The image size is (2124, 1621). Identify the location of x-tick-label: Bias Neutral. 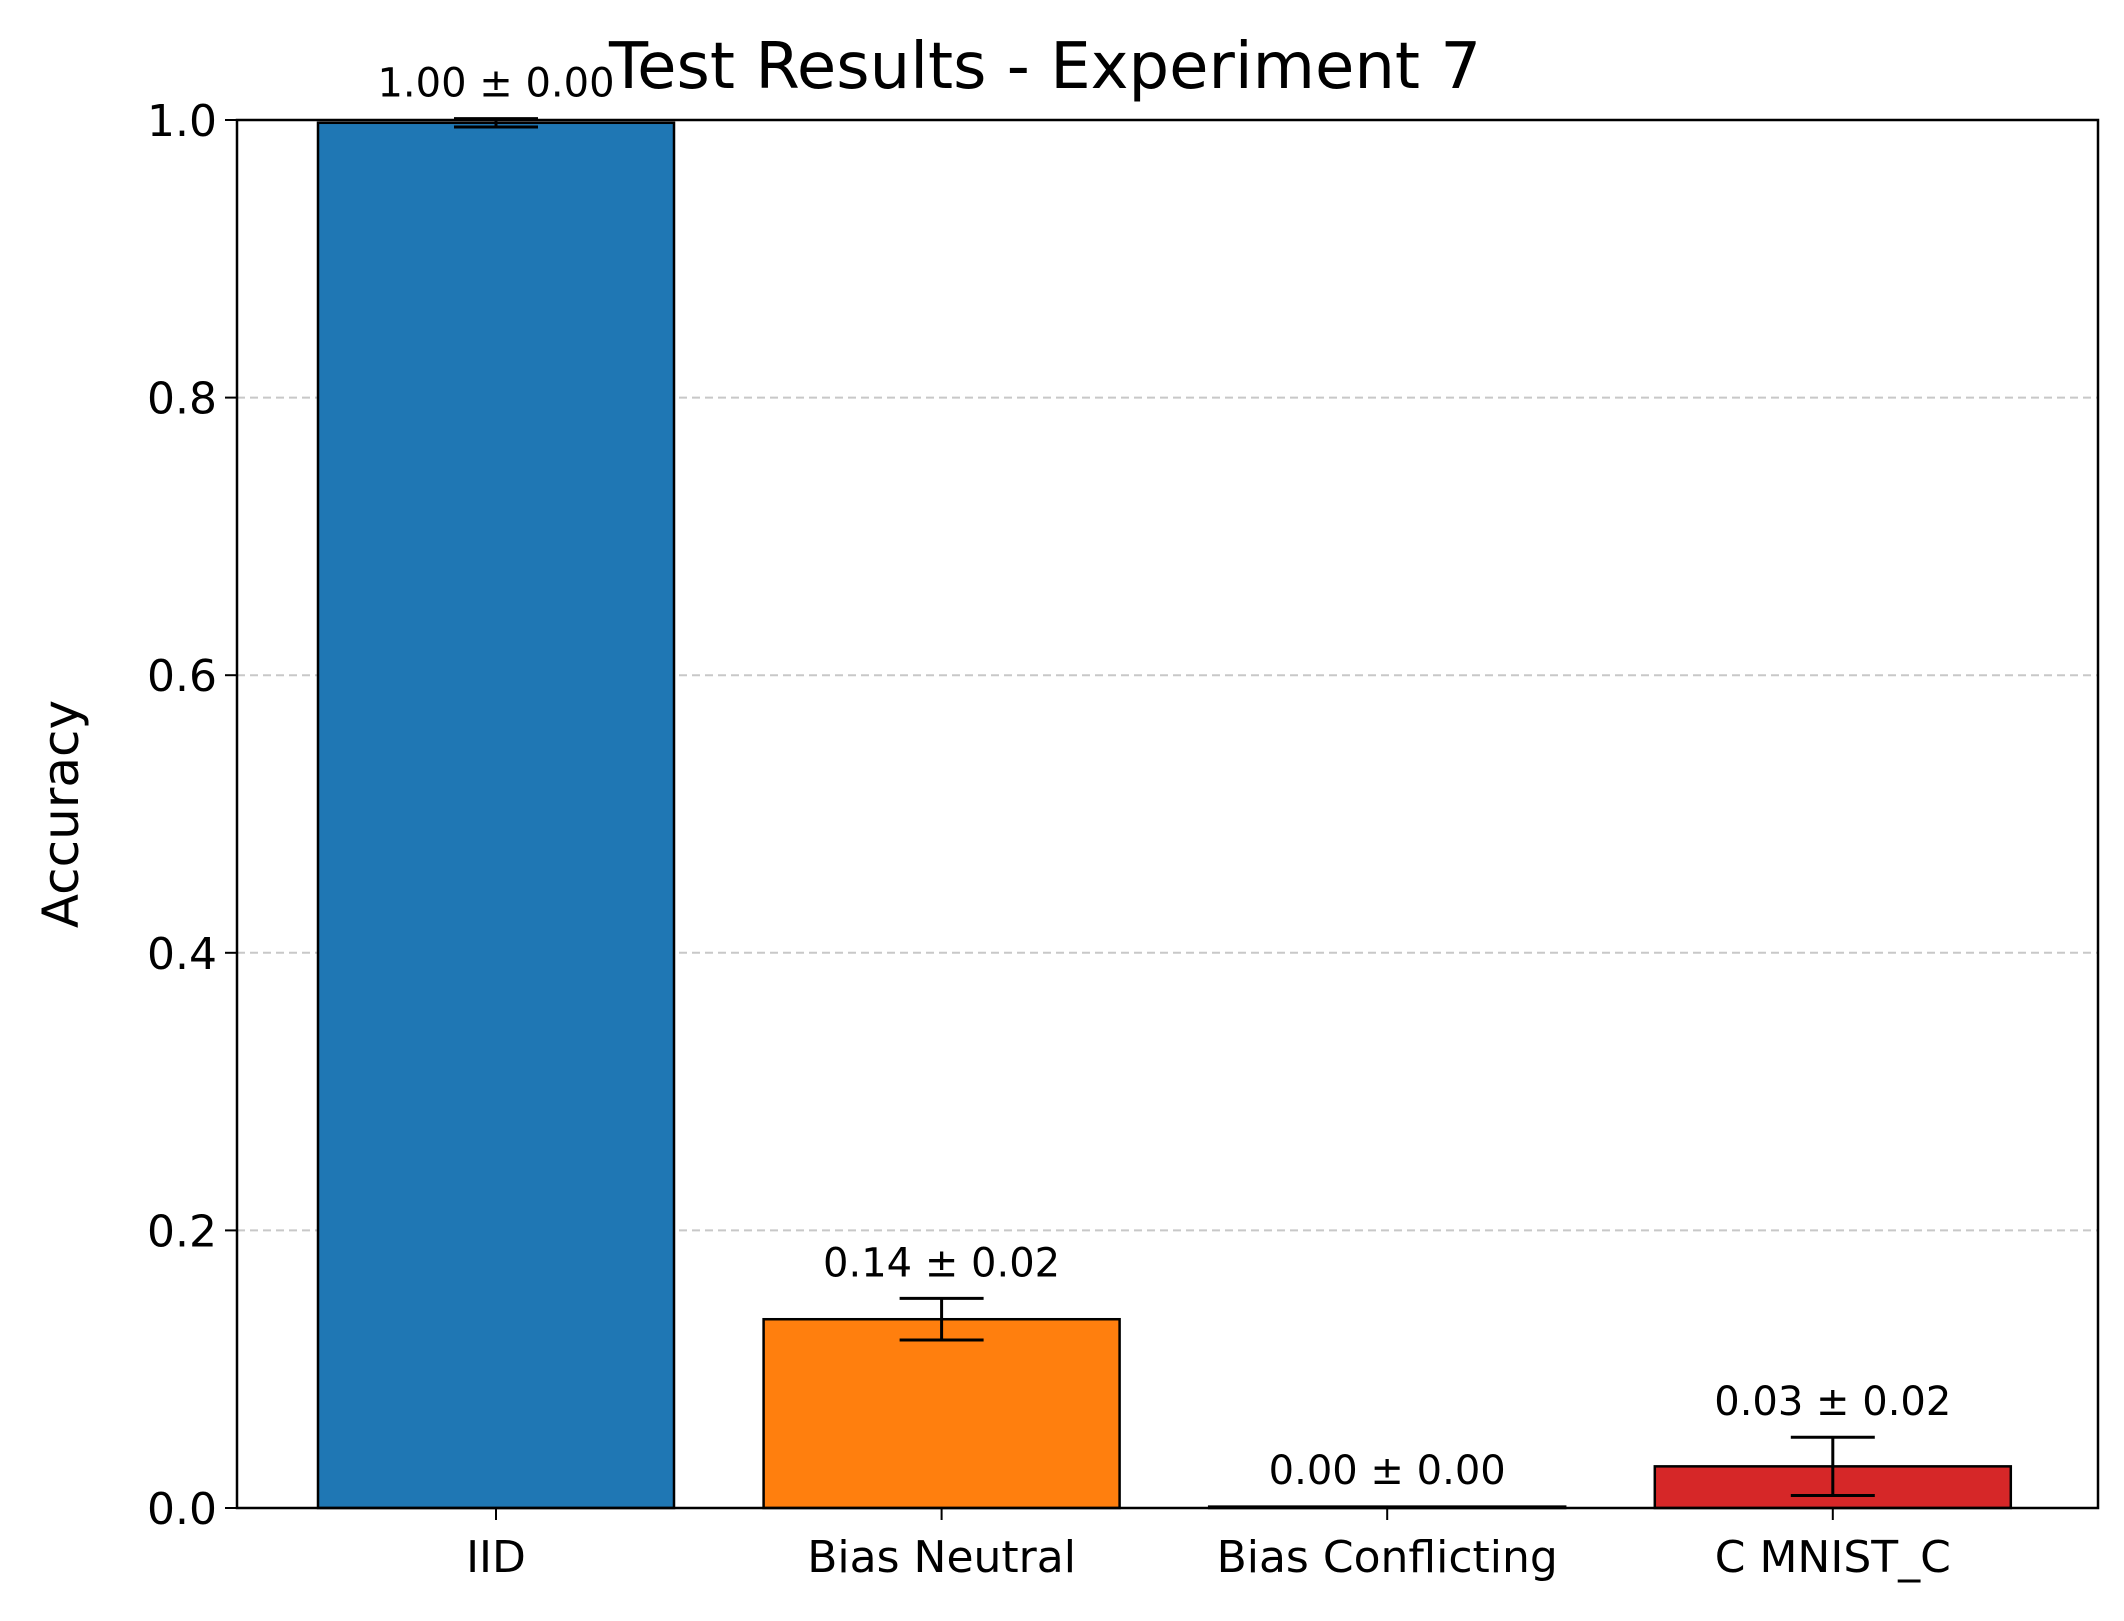
(941, 1557).